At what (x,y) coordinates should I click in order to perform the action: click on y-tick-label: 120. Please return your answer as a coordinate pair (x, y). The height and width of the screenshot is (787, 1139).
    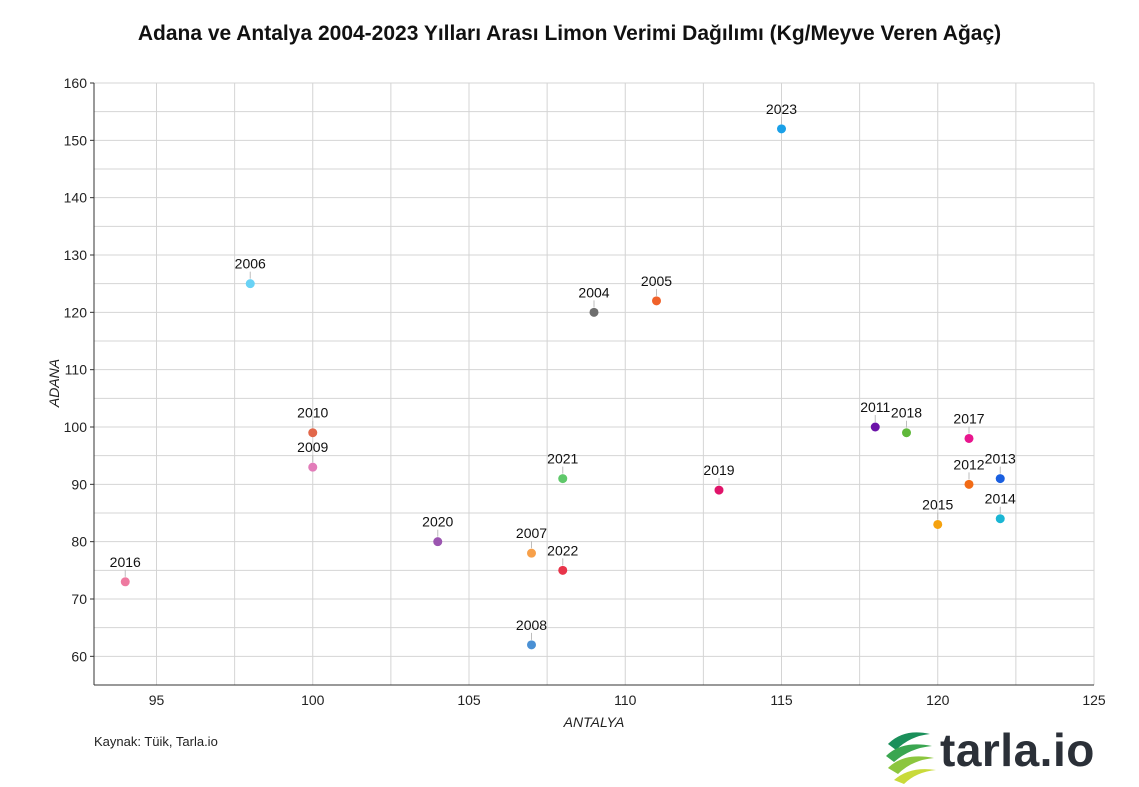
    Looking at the image, I should click on (76, 312).